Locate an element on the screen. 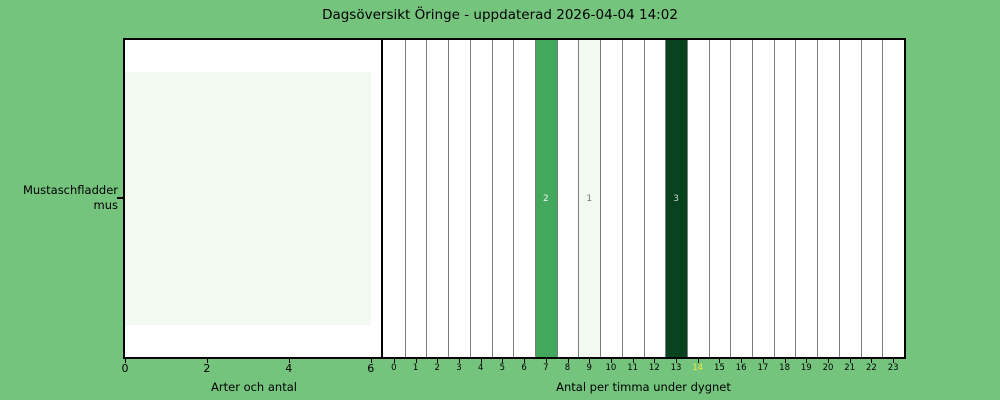 This screenshot has width=1000, height=400. hour-tick-label: 23 is located at coordinates (893, 368).